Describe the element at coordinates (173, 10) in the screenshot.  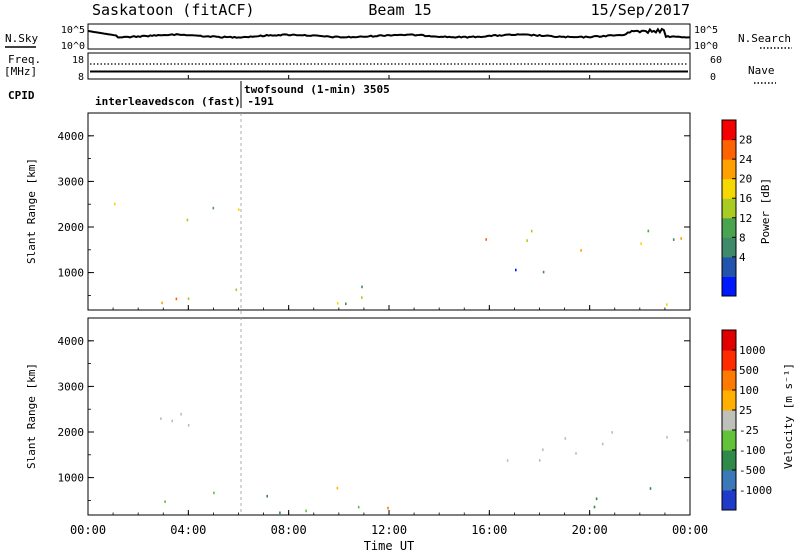
I see `site-title: Saskatoon (fitACF)` at that location.